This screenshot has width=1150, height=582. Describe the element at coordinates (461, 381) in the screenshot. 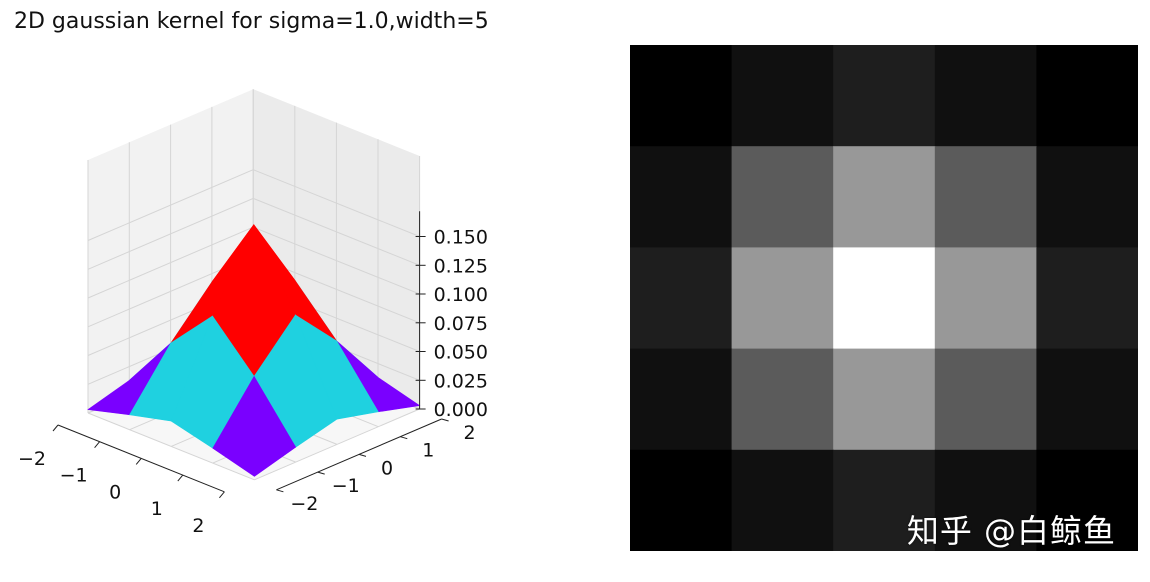

I see `z-tick-label: 0.025` at that location.